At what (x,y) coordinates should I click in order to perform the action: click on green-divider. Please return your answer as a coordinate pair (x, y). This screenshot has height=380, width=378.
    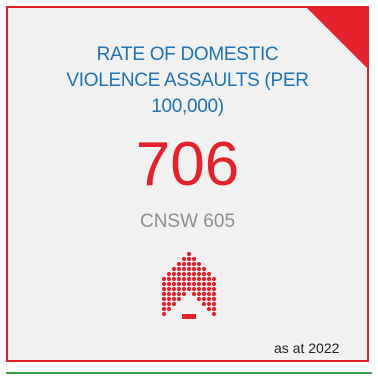
    Looking at the image, I should click on (189, 373).